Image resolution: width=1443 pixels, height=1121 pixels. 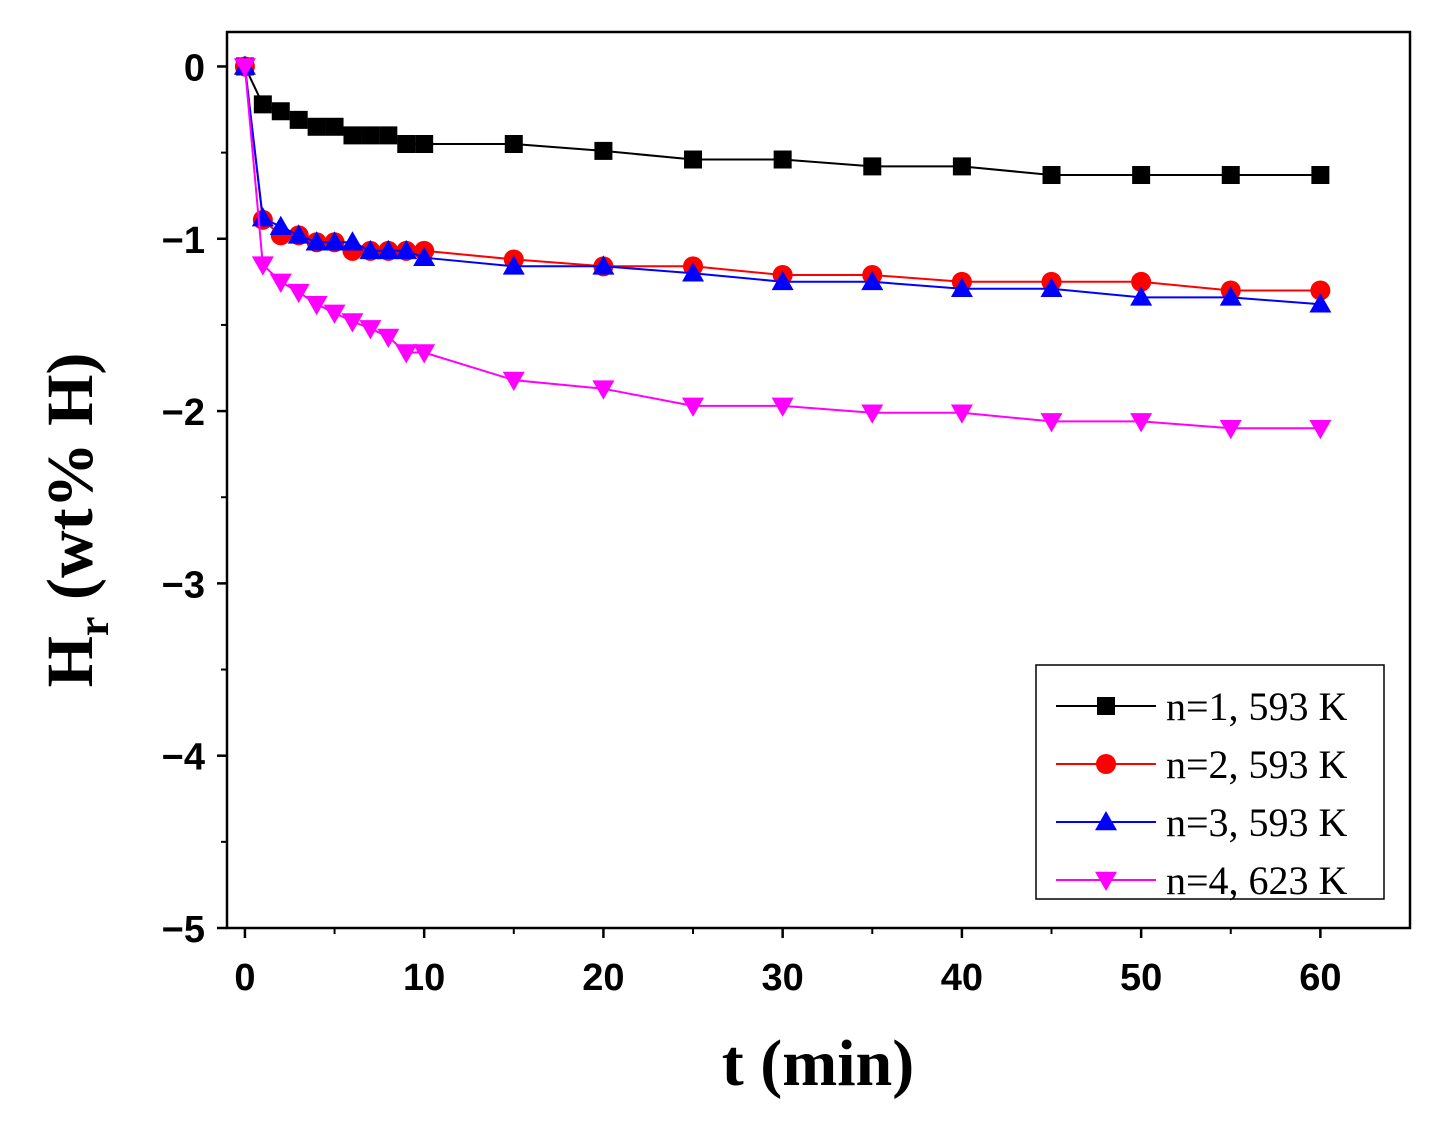 I want to click on legend: n=1, 593 K n=2, 593 K n=3, 593 K n=4, 623 K, so click(x=1210, y=783).